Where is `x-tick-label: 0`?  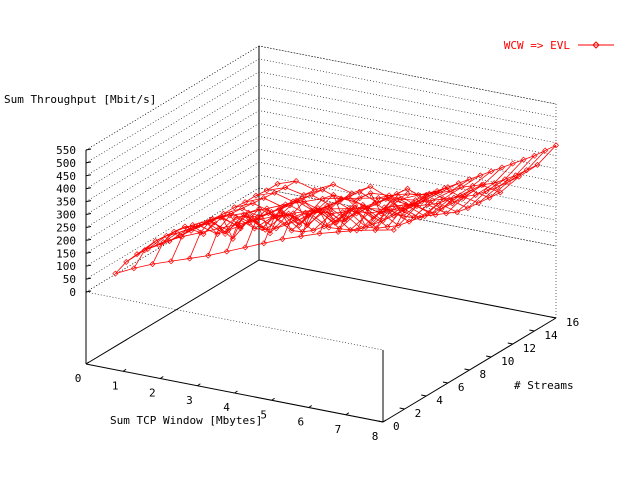
x-tick-label: 0 is located at coordinates (78, 378).